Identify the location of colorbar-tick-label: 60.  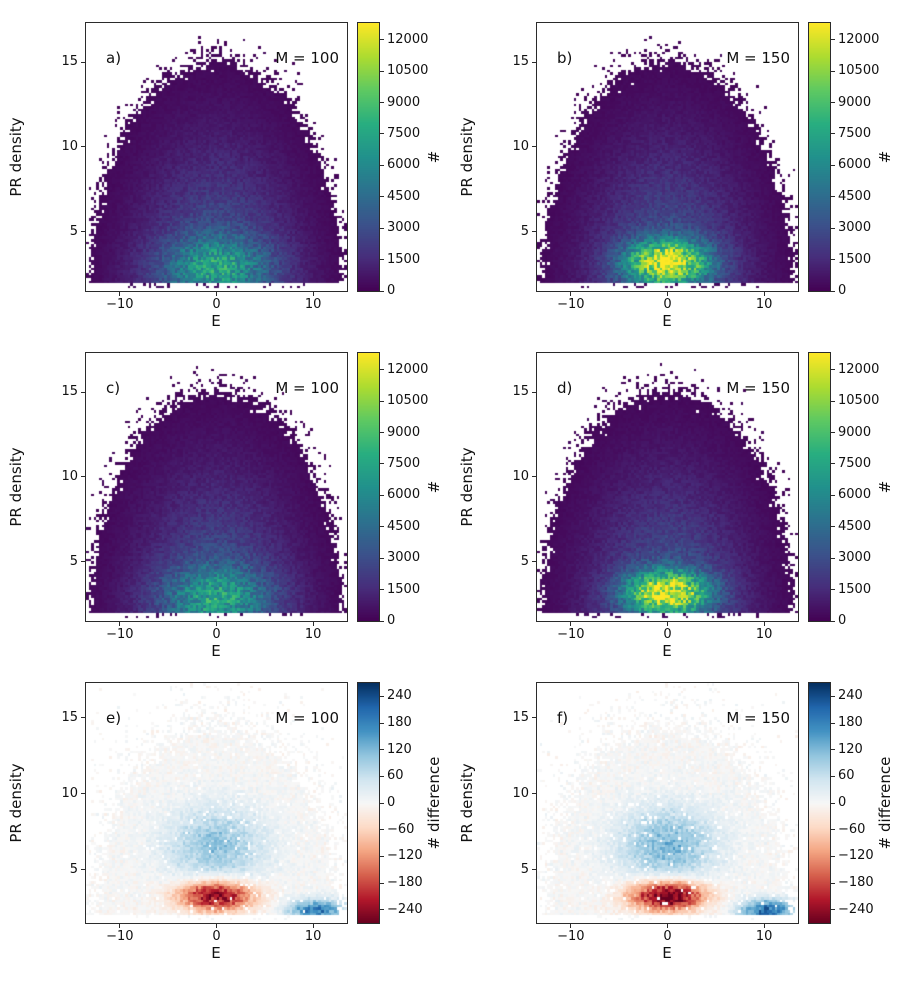
(395, 776).